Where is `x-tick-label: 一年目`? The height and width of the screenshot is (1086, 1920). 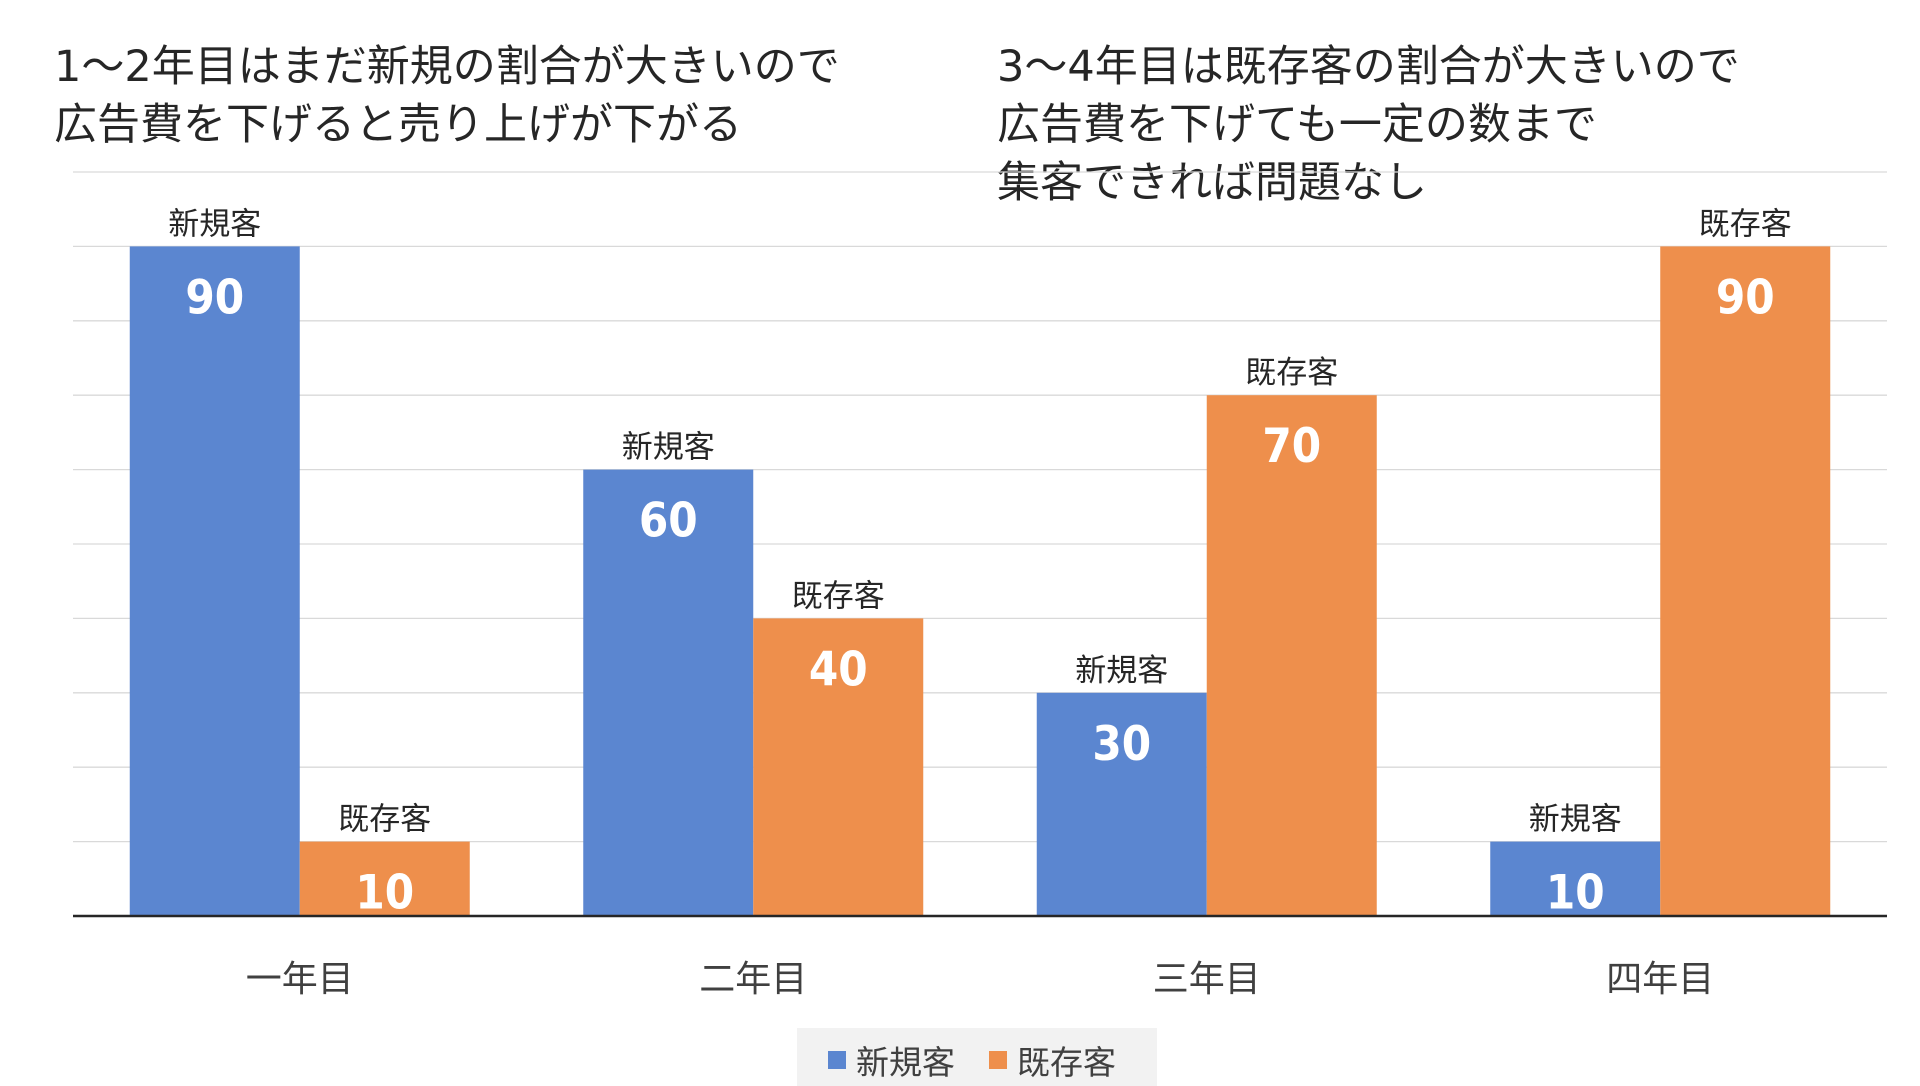
x-tick-label: 一年目 is located at coordinates (300, 979).